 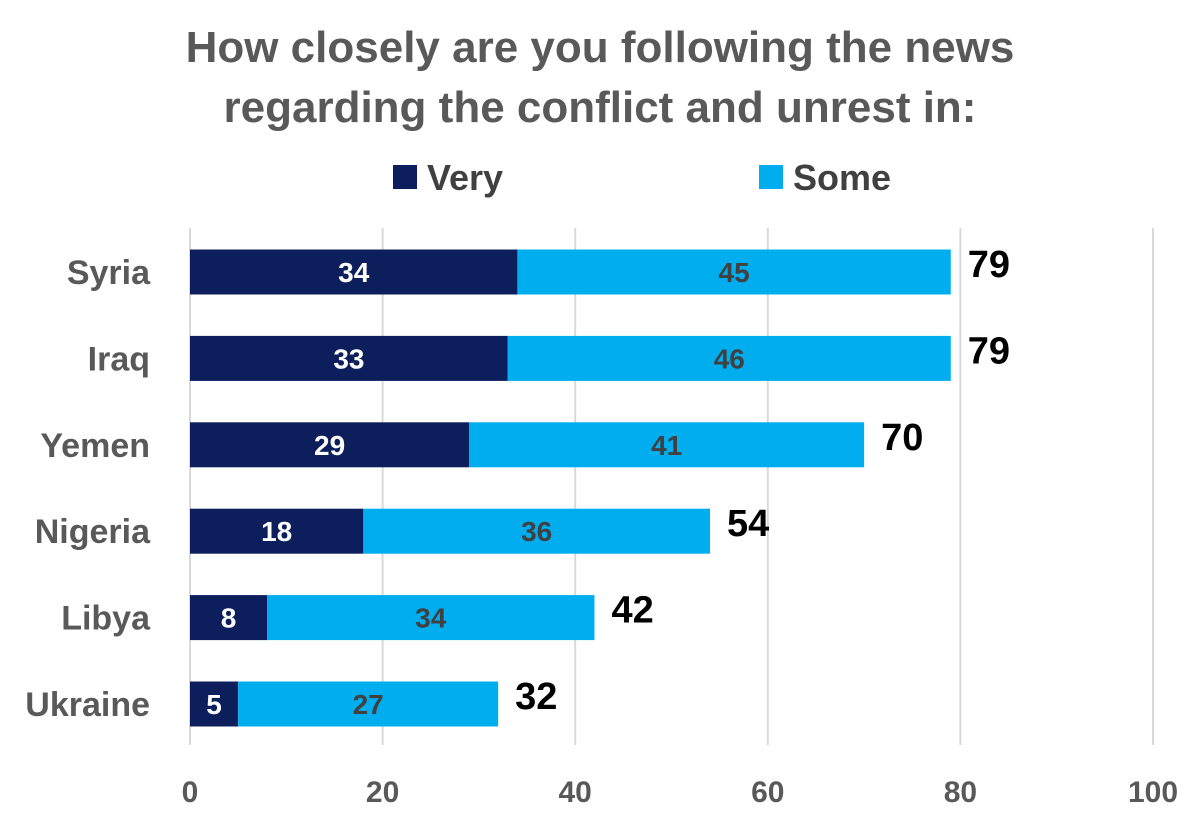 I want to click on data-label-ukraine-some: 27, so click(x=368, y=704).